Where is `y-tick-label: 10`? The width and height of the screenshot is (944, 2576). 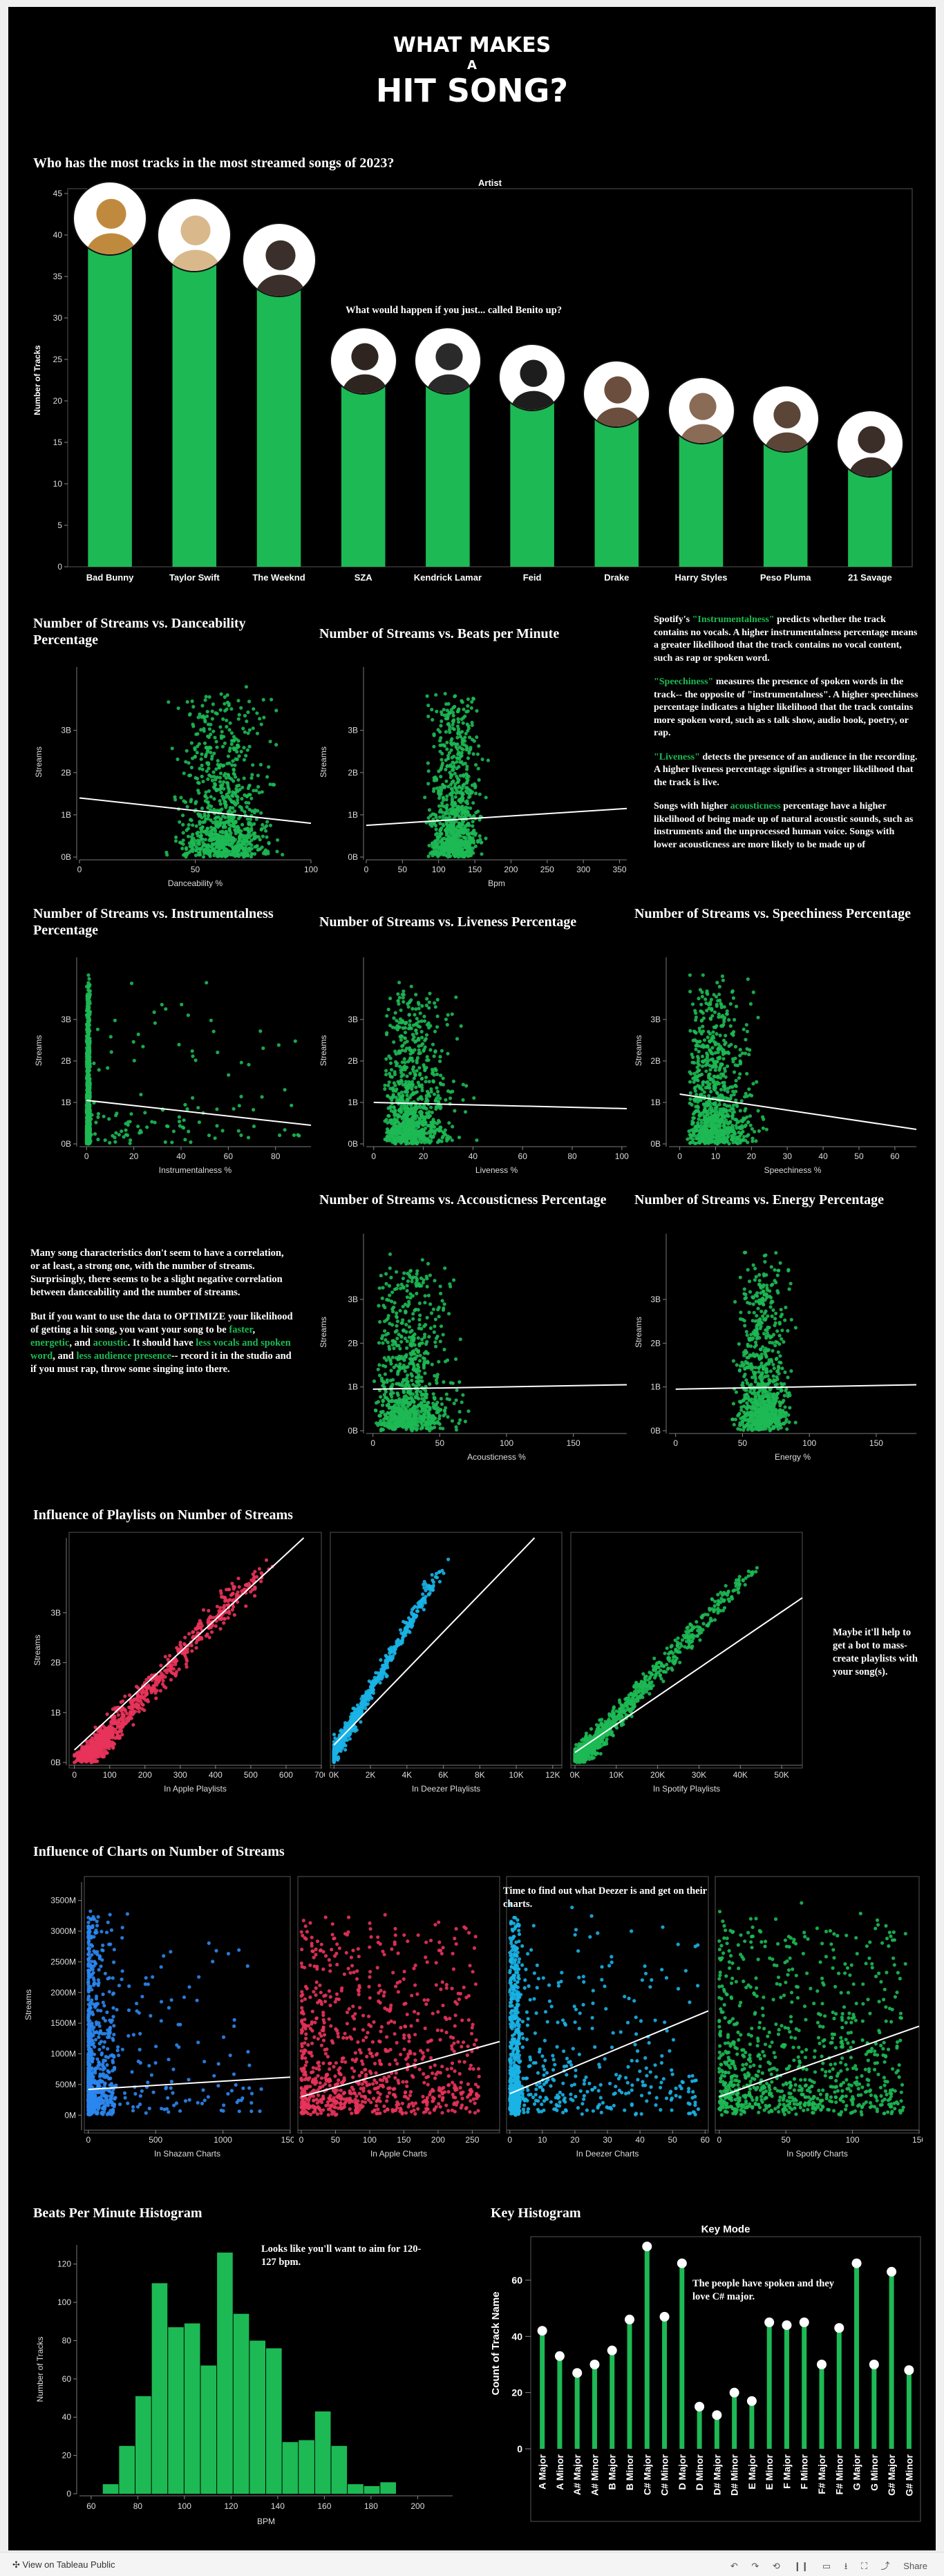 y-tick-label: 10 is located at coordinates (58, 484).